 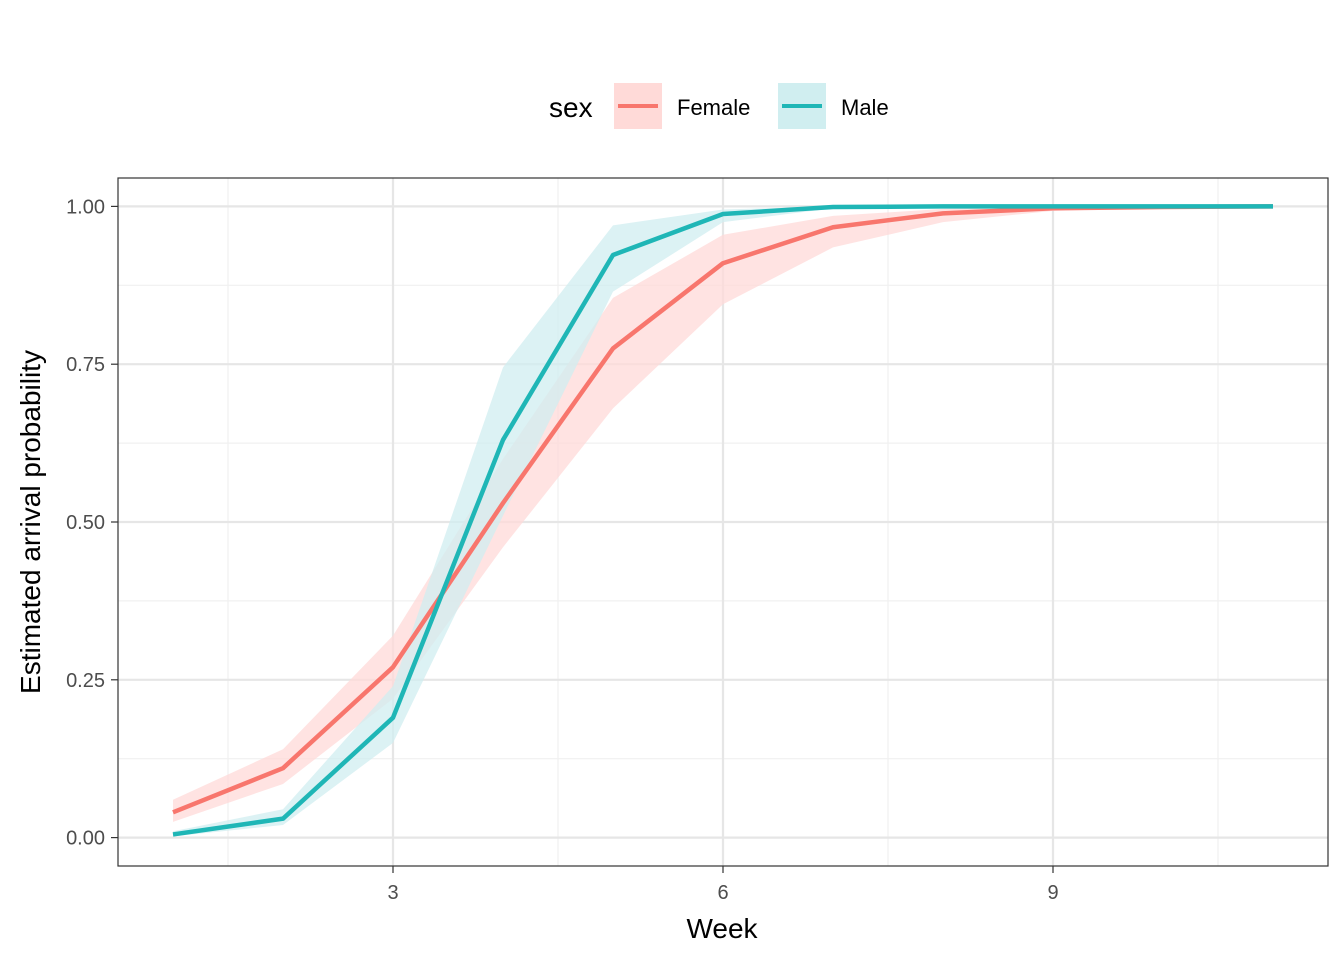 I want to click on x-axis-title: Week, so click(x=722, y=928).